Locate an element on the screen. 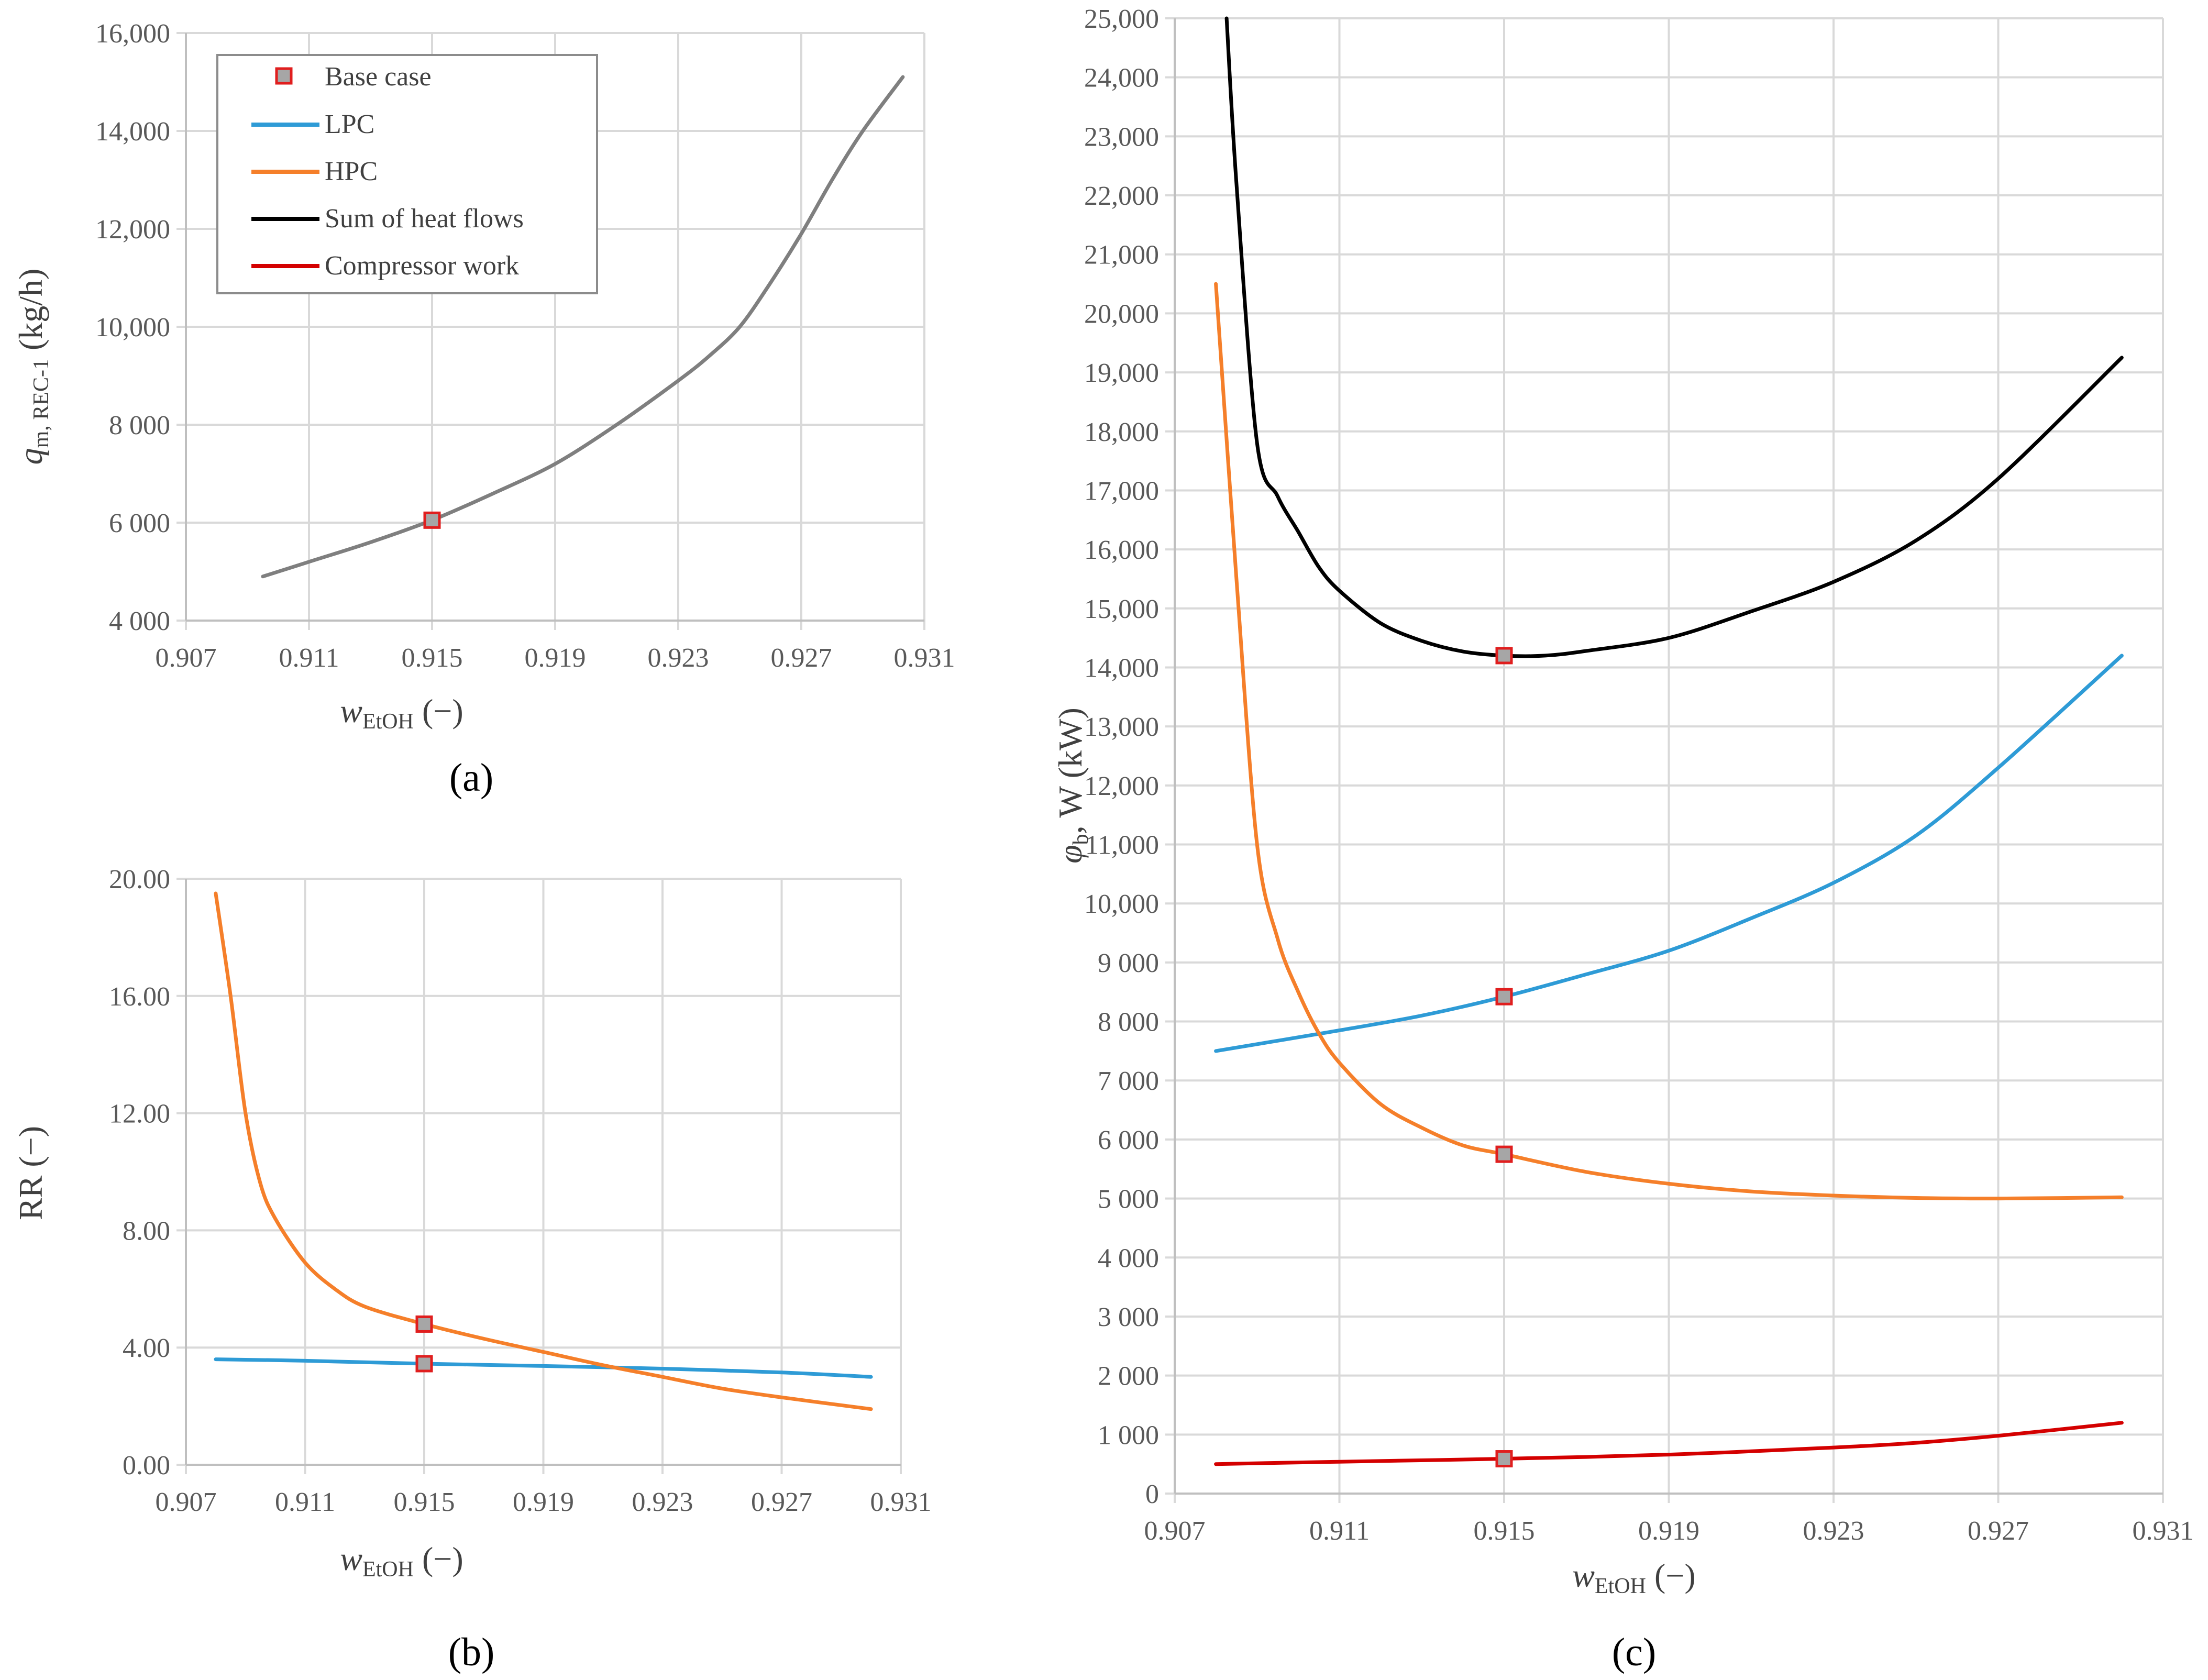  chart-c-ylabel: φb, W (kW) is located at coordinates (1072, 786).